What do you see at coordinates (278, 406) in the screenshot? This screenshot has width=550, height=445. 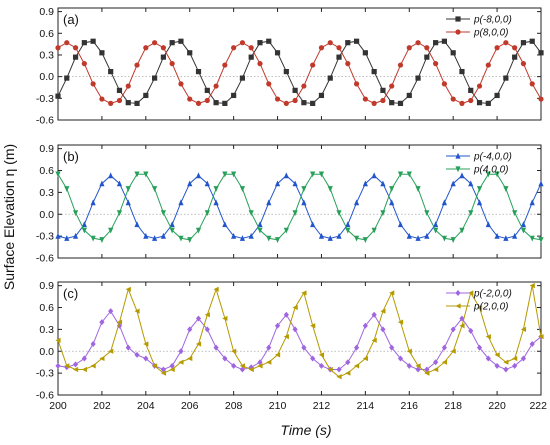 I see `x-tick-label: 210` at bounding box center [278, 406].